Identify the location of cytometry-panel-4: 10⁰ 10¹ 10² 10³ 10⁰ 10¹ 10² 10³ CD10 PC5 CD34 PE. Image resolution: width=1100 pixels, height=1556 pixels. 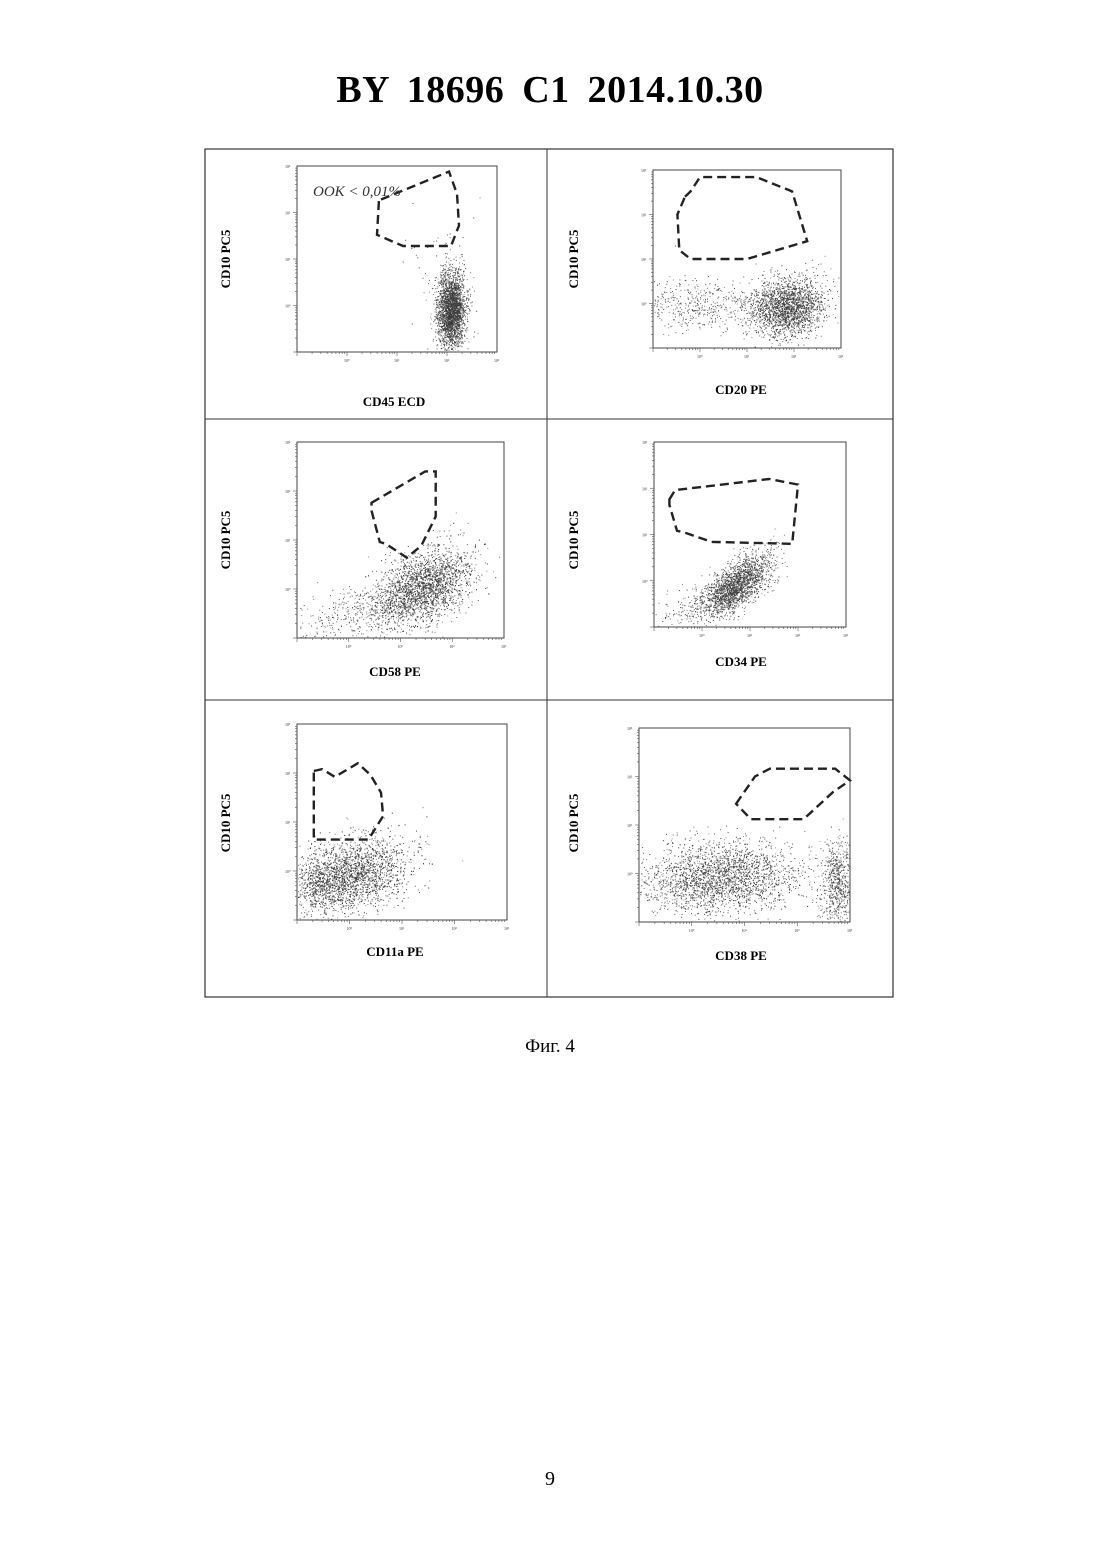
(707, 554).